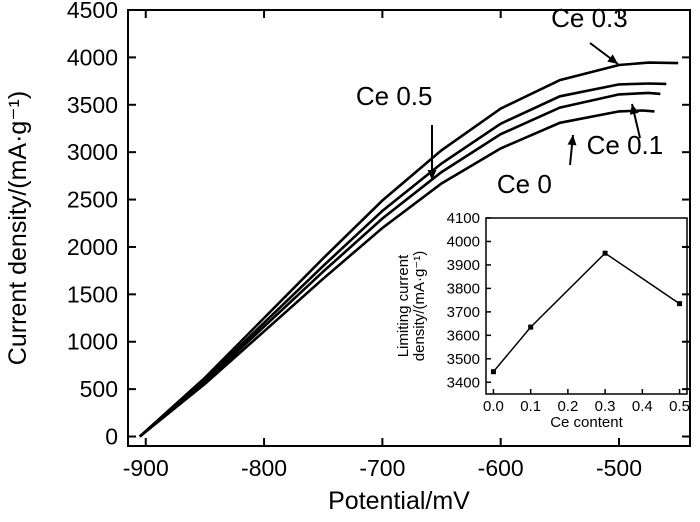 This screenshot has height=522, width=700. Describe the element at coordinates (524, 184) in the screenshot. I see `annotation-label: Ce 0` at that location.